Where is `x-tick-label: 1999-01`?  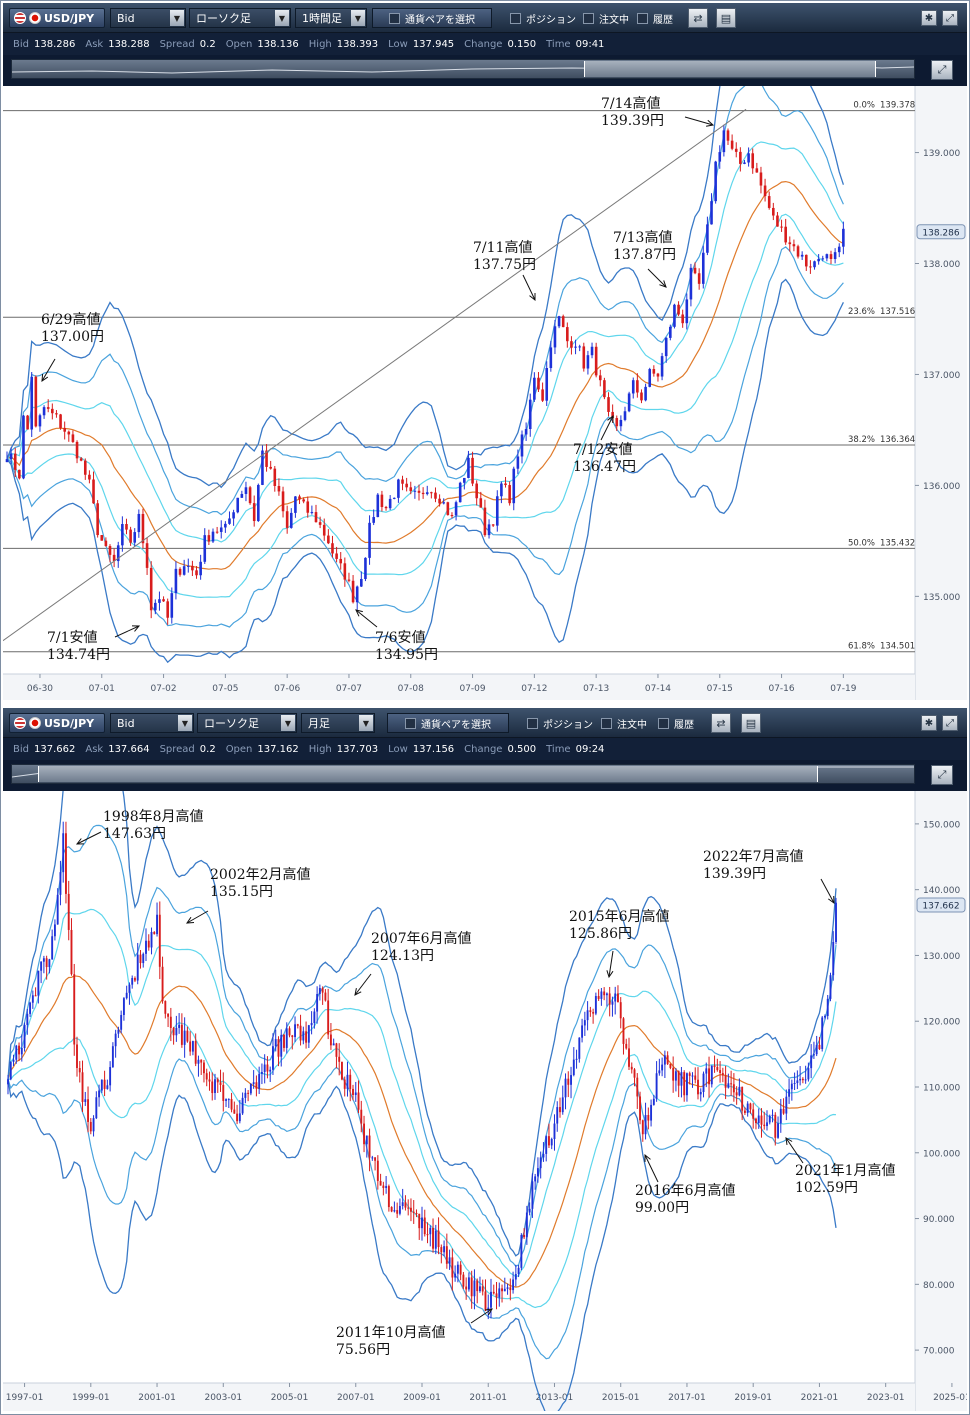
x-tick-label: 1999-01 is located at coordinates (91, 1398).